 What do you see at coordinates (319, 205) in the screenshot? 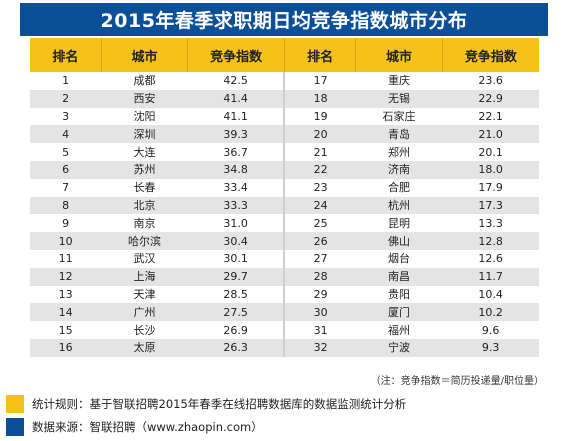
I see `cell-rank-right: 24` at bounding box center [319, 205].